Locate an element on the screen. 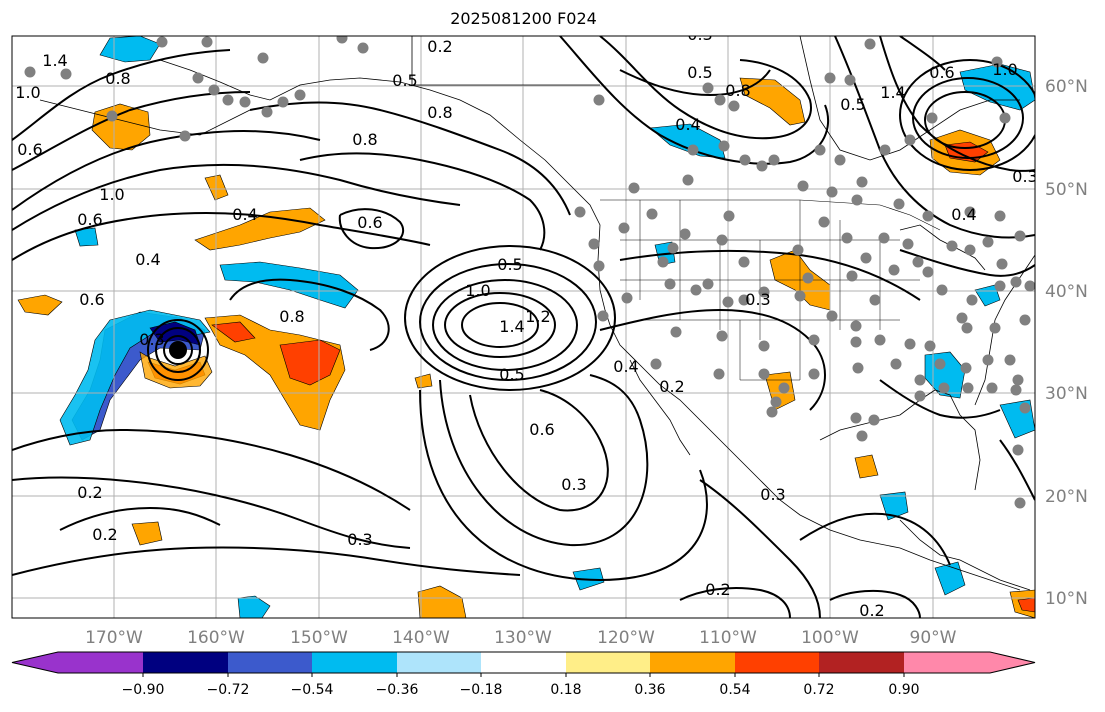  shade-orange-sw is located at coordinates (147, 533).